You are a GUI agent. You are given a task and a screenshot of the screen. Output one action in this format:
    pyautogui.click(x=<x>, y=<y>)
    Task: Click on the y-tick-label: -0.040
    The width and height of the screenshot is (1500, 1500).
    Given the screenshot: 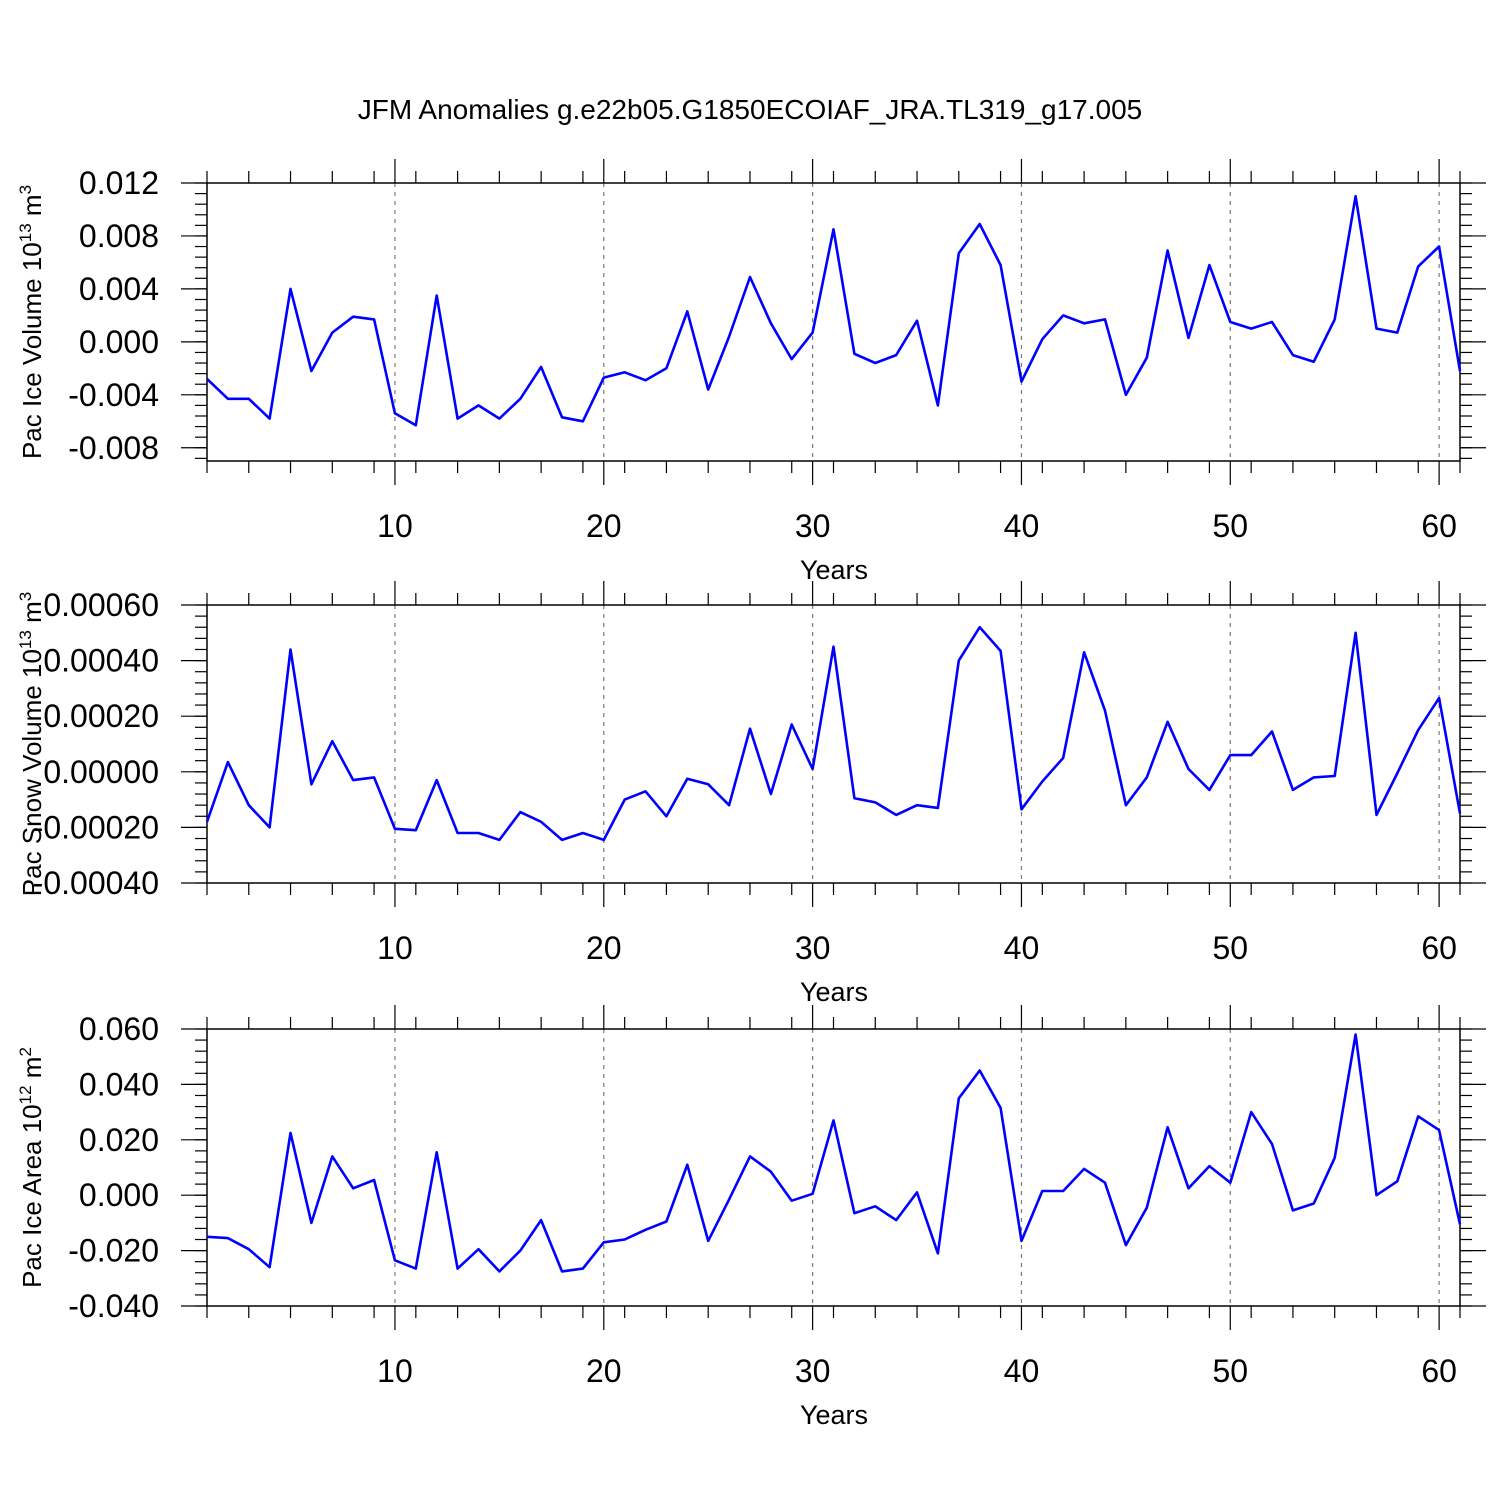 What is the action you would take?
    pyautogui.click(x=113, y=1306)
    